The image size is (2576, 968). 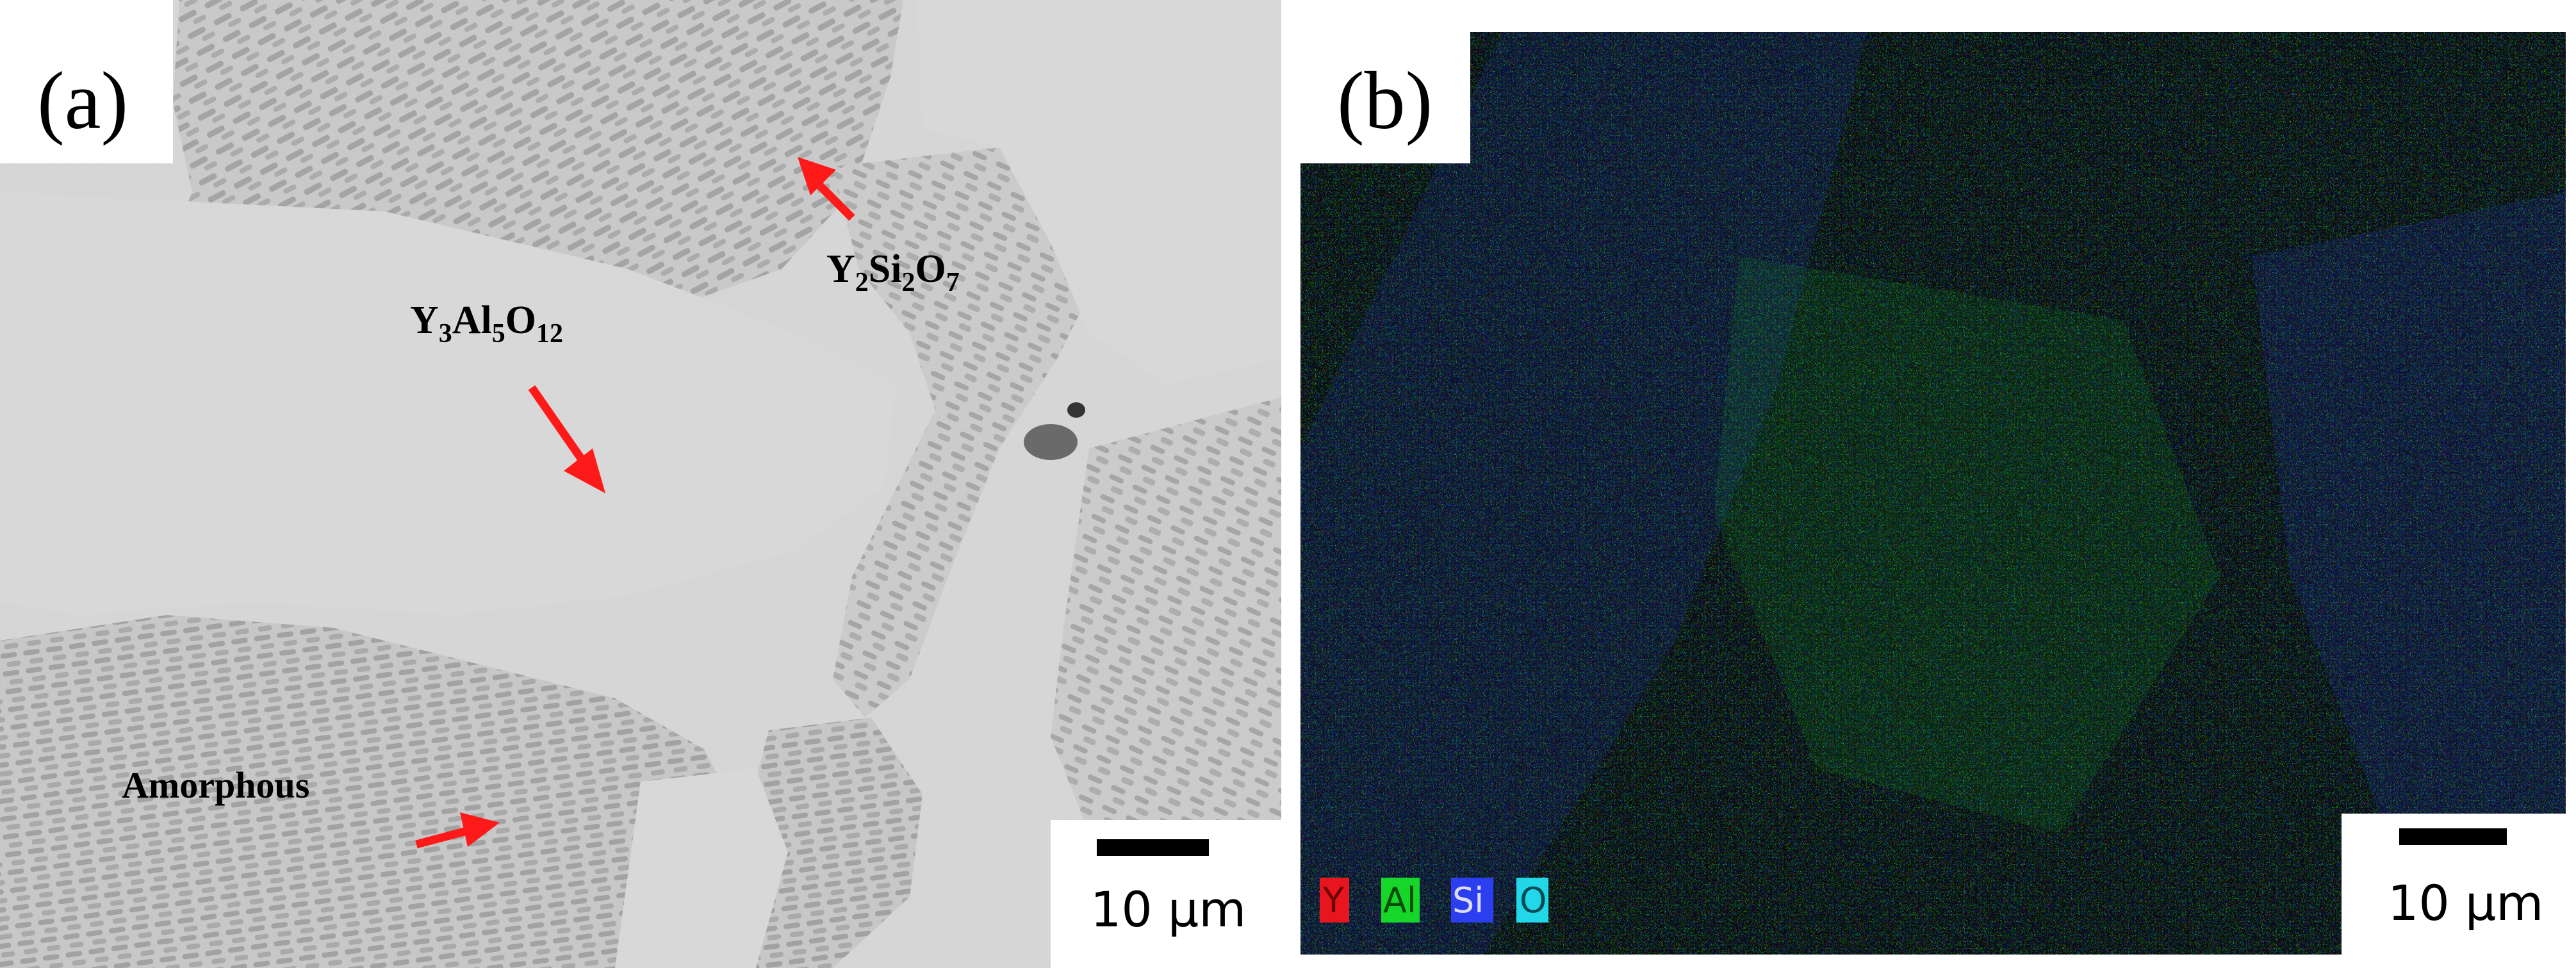 What do you see at coordinates (1168, 909) in the screenshot?
I see `scale-bar-label: 10 μm` at bounding box center [1168, 909].